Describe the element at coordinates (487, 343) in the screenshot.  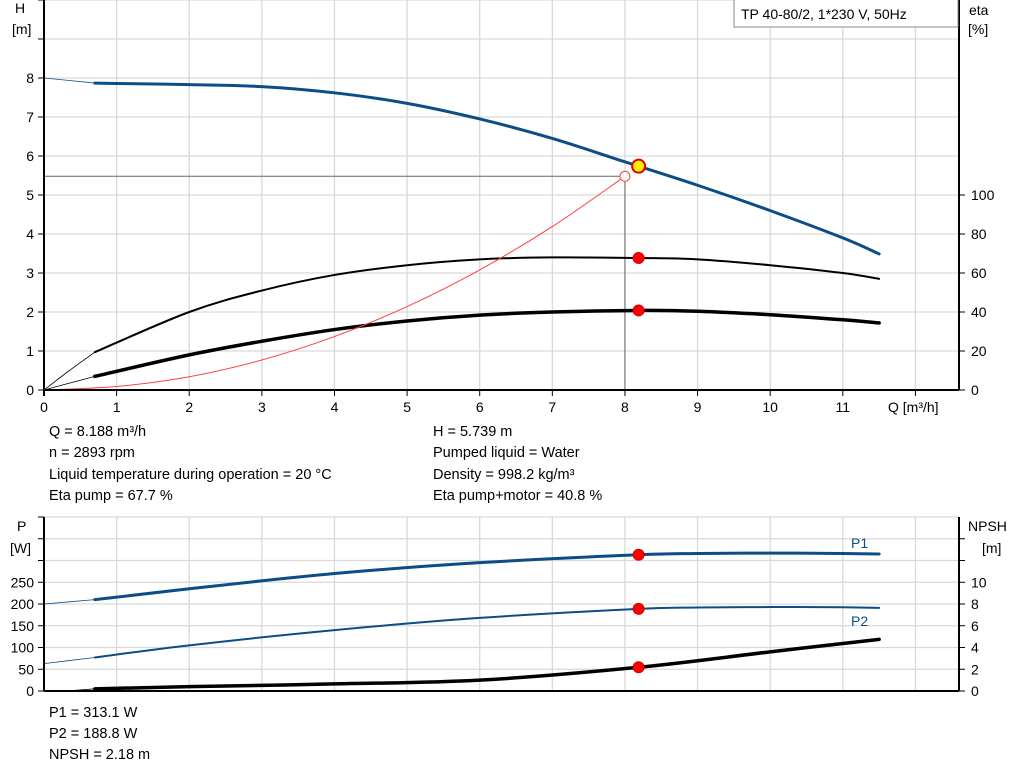
I see `eta_pump_motor-curve` at that location.